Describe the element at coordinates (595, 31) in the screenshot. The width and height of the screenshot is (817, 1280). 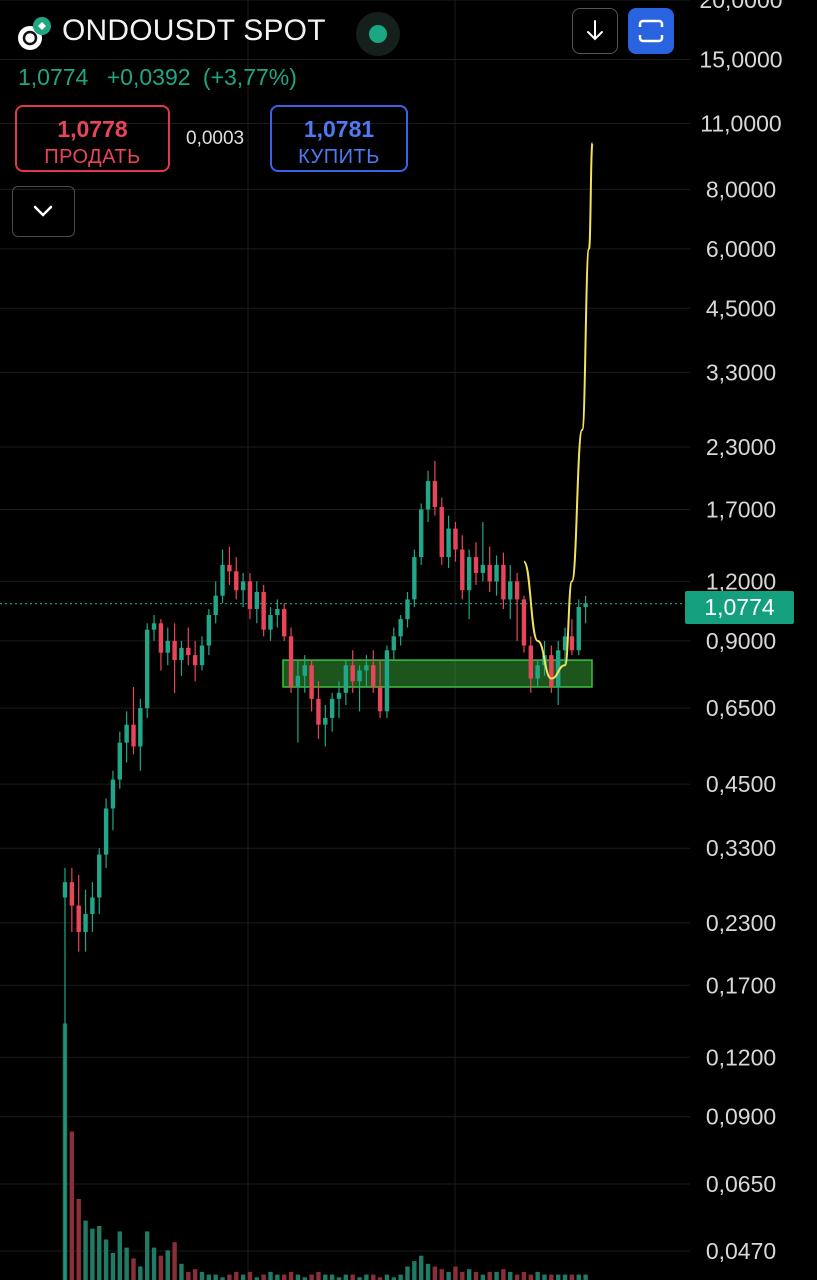
I see `download-button` at that location.